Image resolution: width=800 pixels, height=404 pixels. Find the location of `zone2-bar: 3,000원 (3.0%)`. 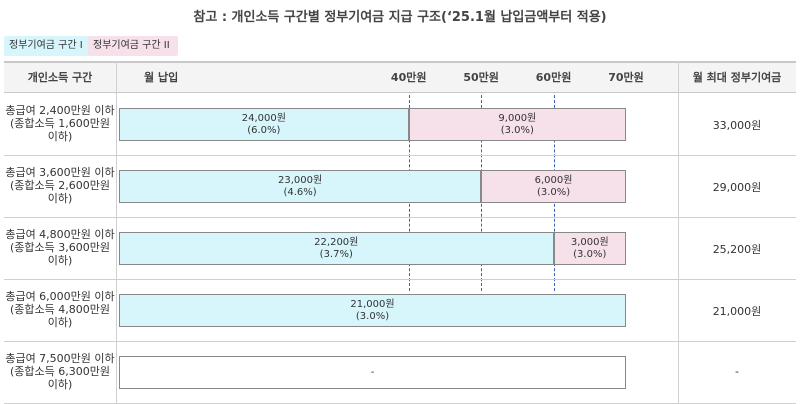

zone2-bar: 3,000원 (3.0%) is located at coordinates (589, 248).